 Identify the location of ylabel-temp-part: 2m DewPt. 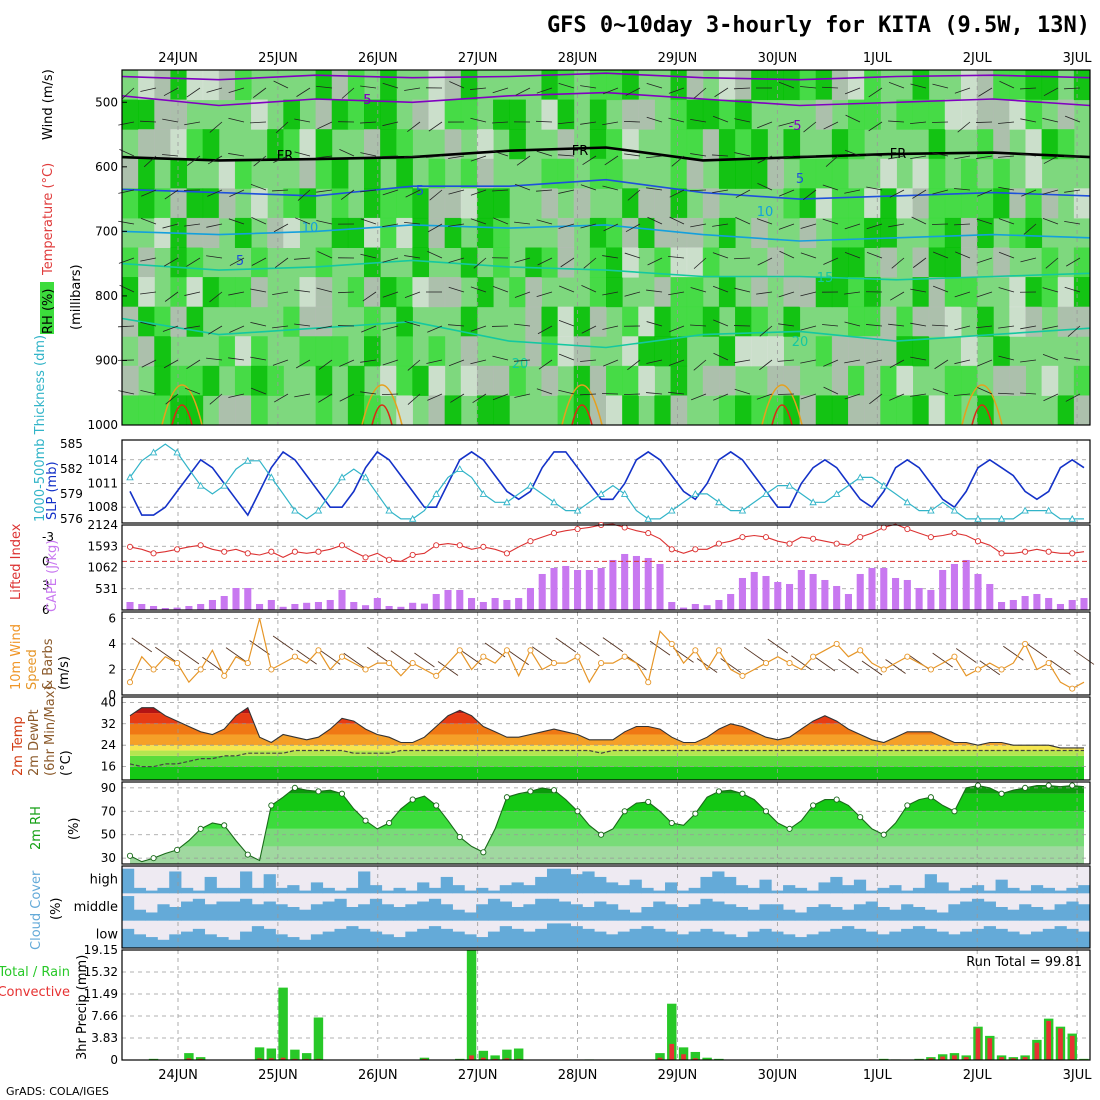
(34, 742).